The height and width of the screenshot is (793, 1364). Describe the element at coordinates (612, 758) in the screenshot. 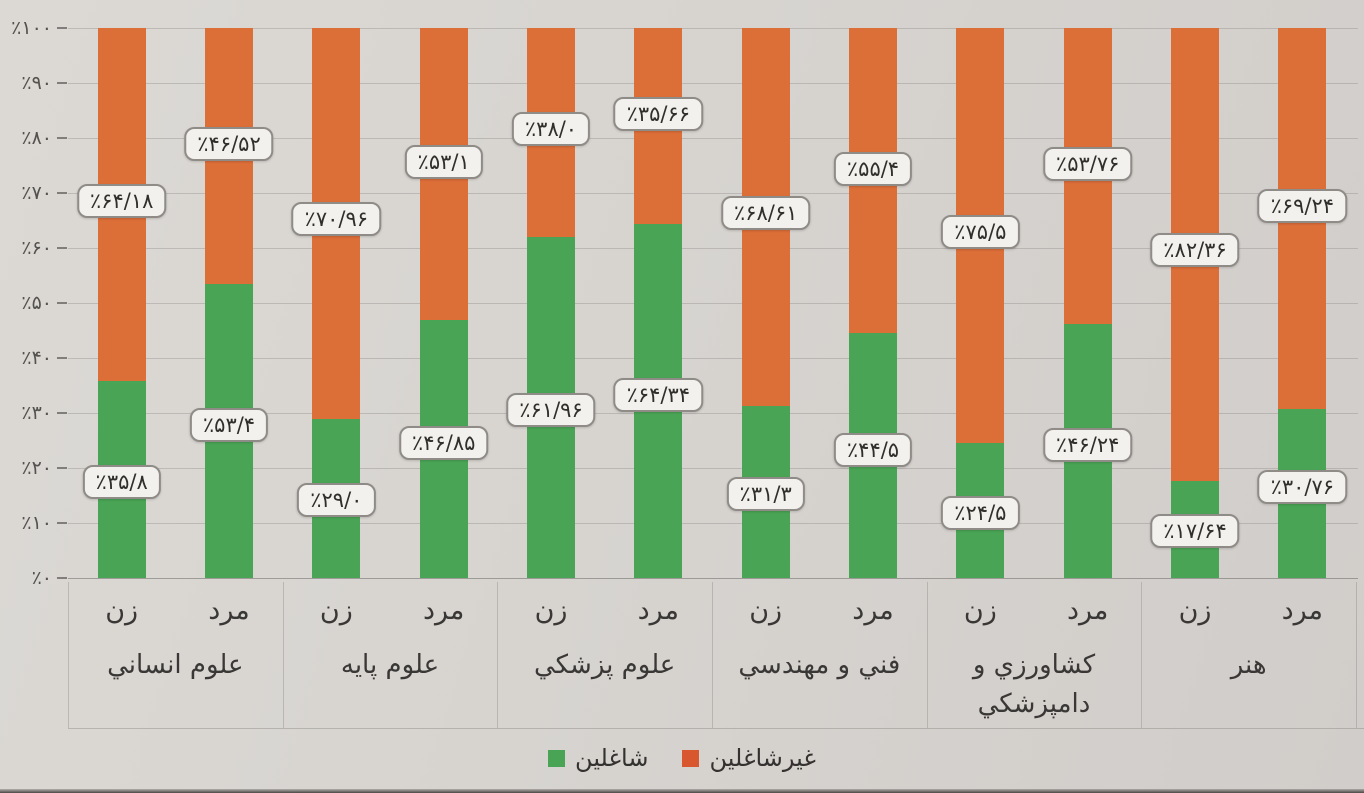

I see `legend-label-employed: شاغلين` at that location.